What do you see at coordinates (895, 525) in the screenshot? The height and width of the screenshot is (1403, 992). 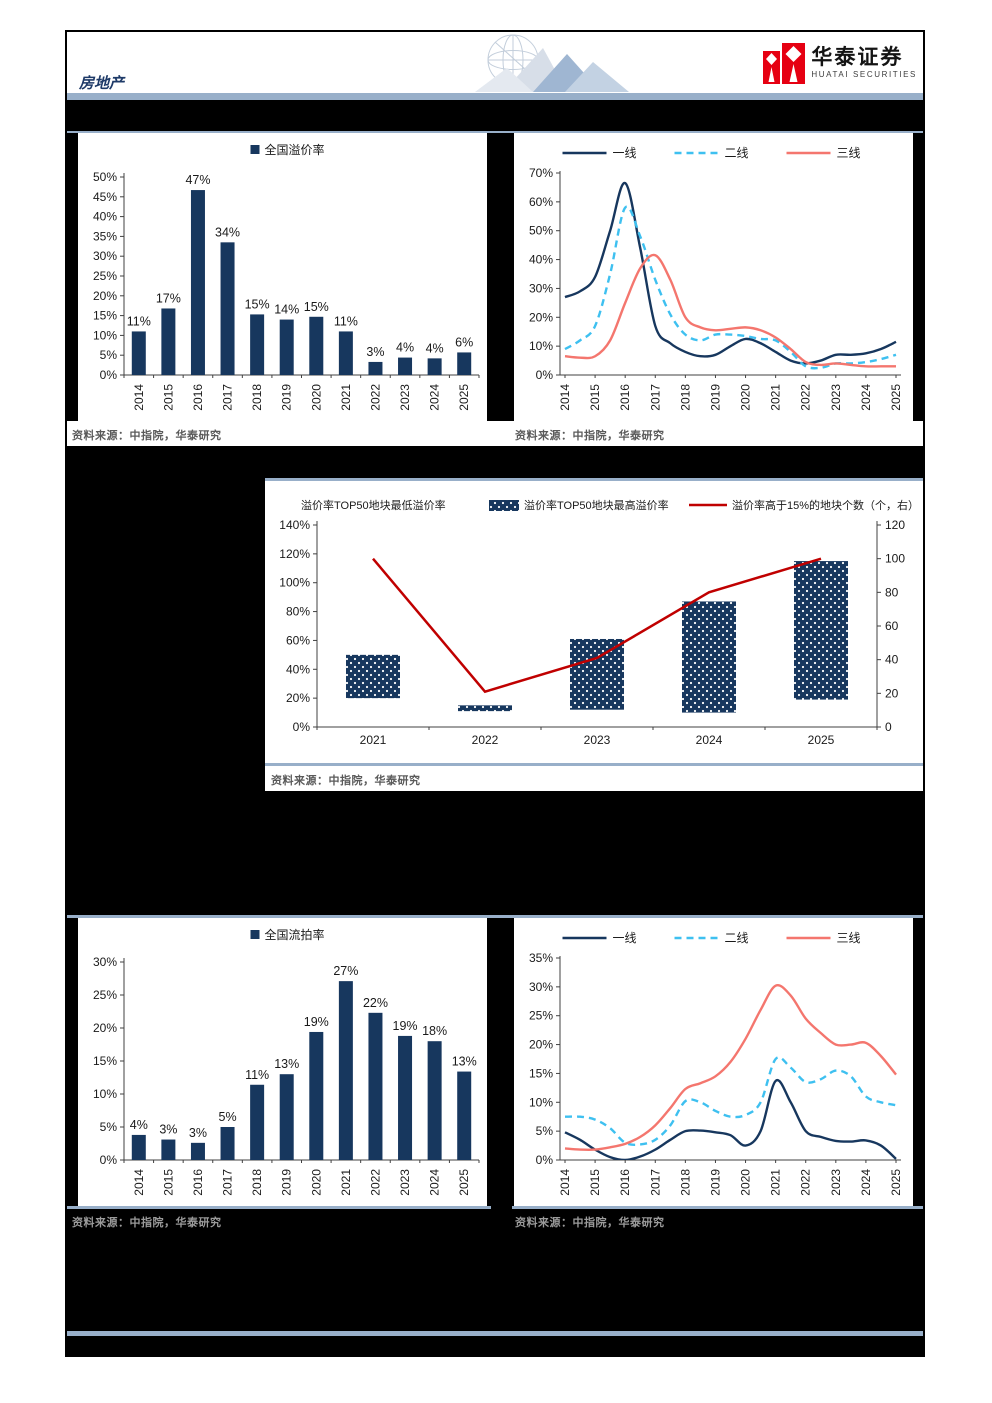 I see `svg-text: 120` at bounding box center [895, 525].